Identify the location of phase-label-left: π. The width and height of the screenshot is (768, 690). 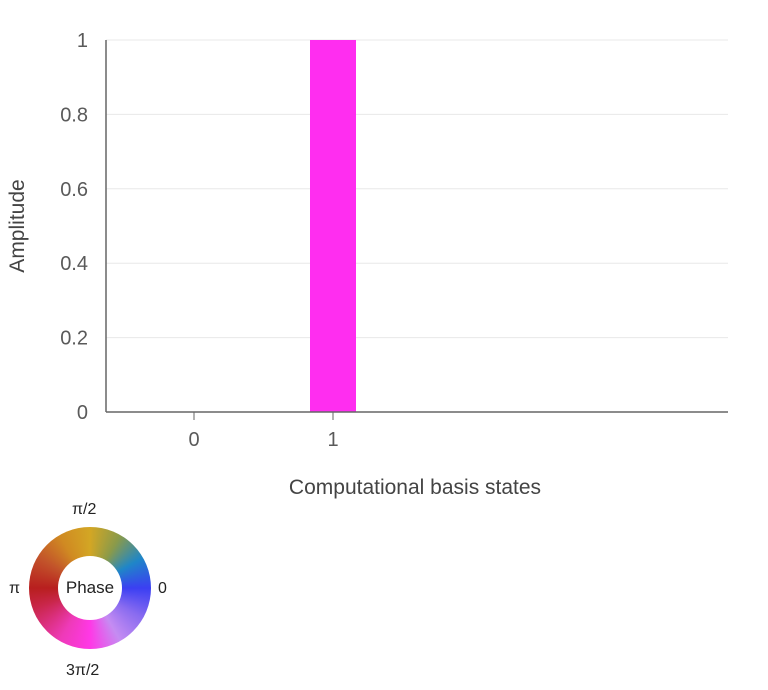
(15, 588).